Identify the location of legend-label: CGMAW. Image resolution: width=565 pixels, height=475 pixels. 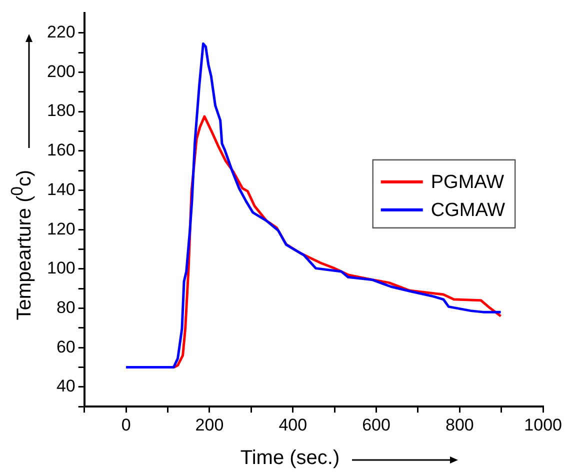
(468, 211).